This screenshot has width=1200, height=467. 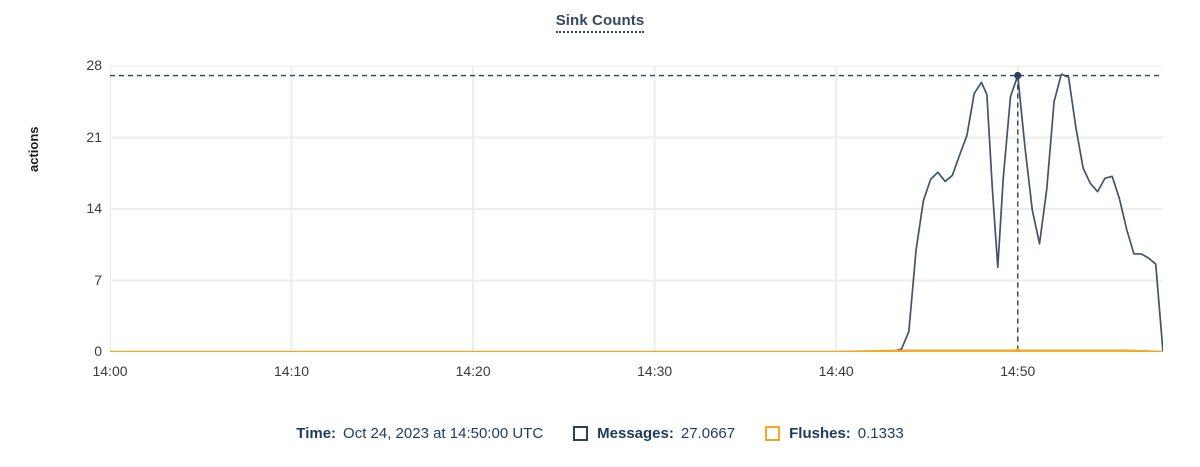 What do you see at coordinates (600, 375) in the screenshot?
I see `x-axis-ticks: 14:00 14:10 14:20 14:30 14:40 14:50` at bounding box center [600, 375].